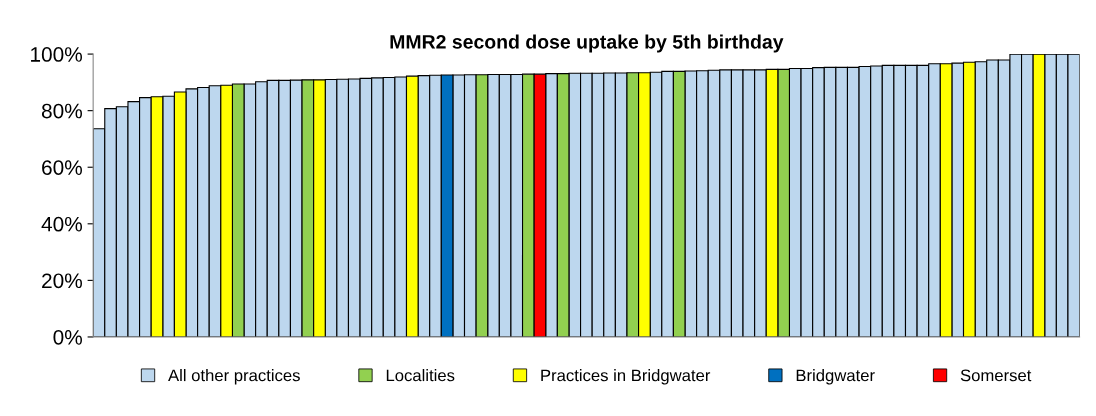 The height and width of the screenshot is (416, 1096). Describe the element at coordinates (61, 111) in the screenshot. I see `y-tick-label: 80%` at that location.